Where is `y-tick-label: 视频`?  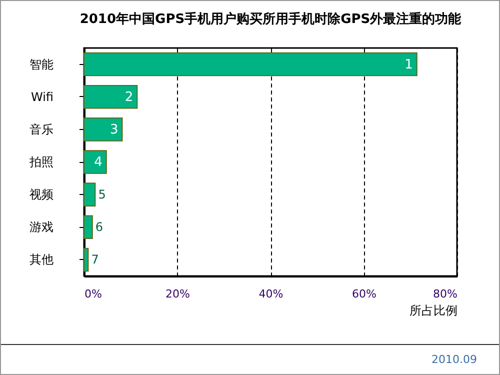
y-tick-label: 视频 is located at coordinates (42, 195).